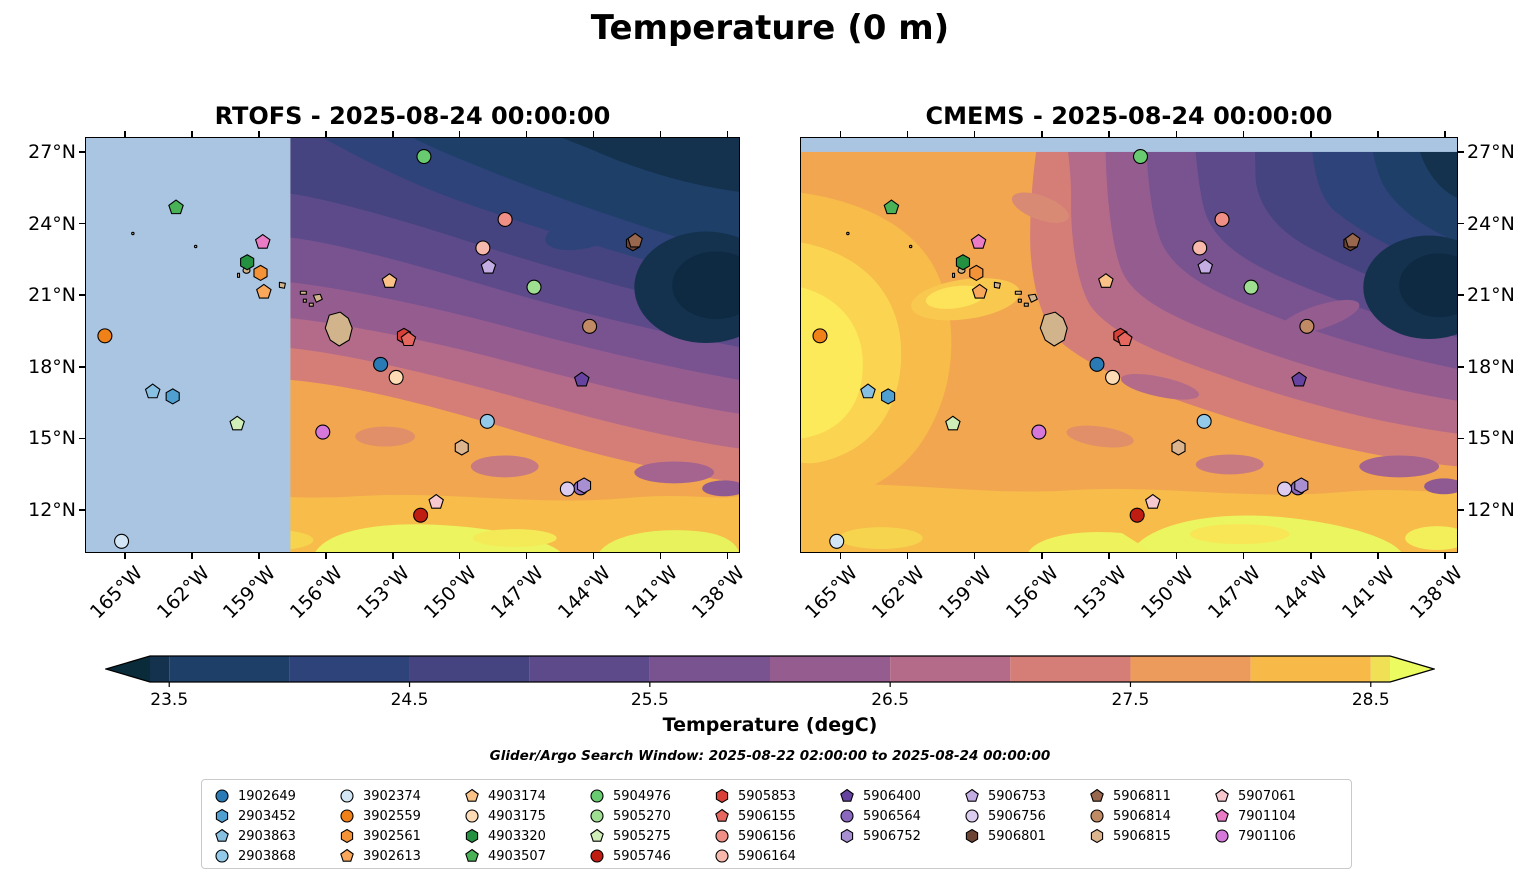 Image resolution: width=1540 pixels, height=889 pixels. What do you see at coordinates (267, 856) in the screenshot?
I see `legend-platform-id: 2903868` at bounding box center [267, 856].